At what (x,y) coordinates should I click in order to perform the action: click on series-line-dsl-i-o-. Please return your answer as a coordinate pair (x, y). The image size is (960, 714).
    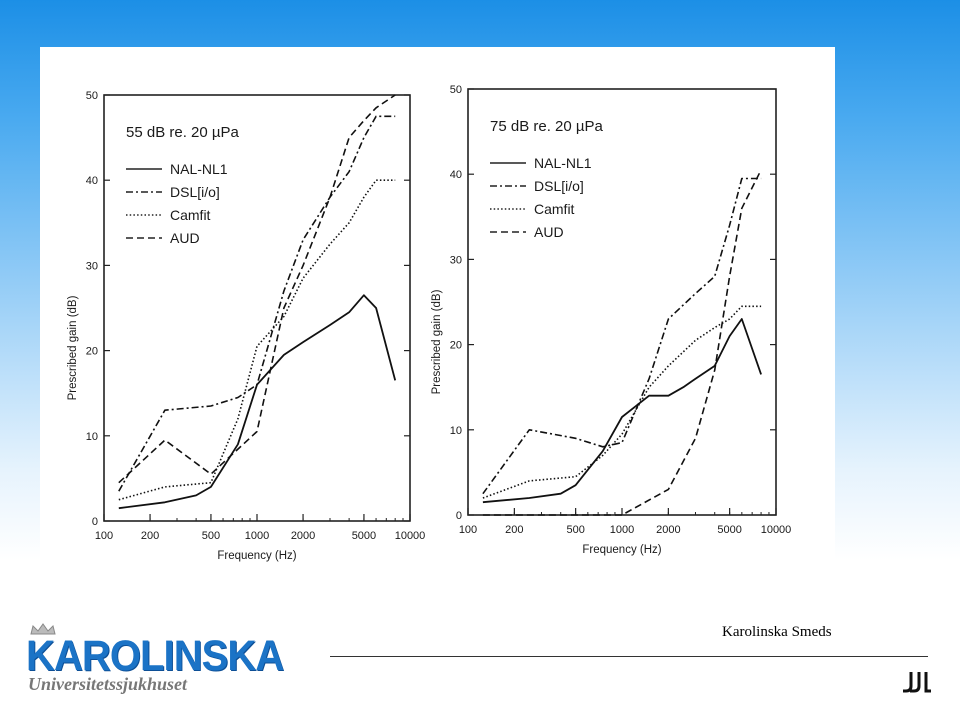
    Looking at the image, I should click on (622, 336).